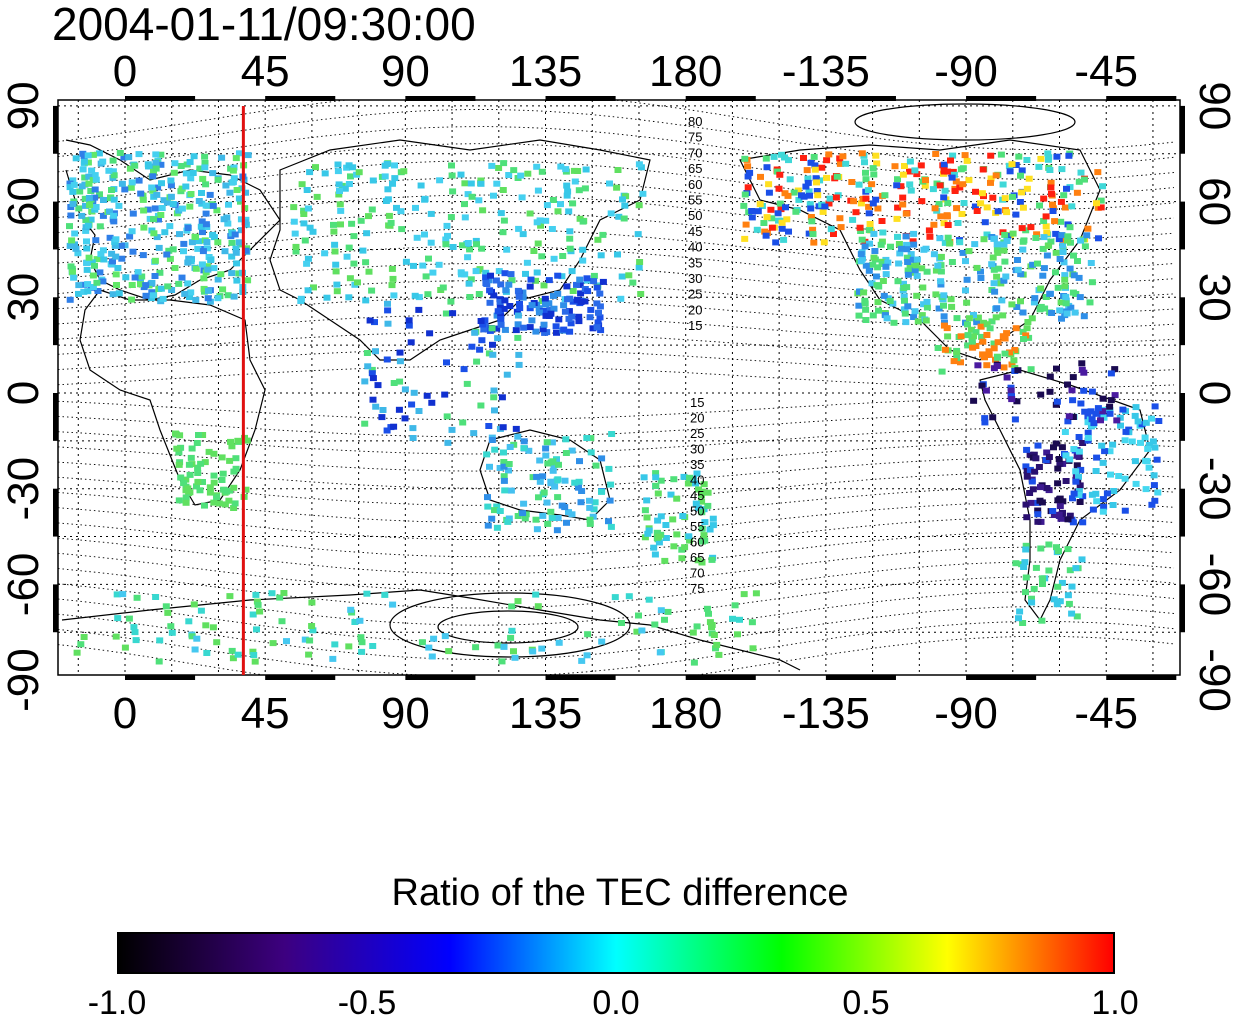 The height and width of the screenshot is (1024, 1240). Describe the element at coordinates (695, 262) in the screenshot. I see `contour-label: 35` at that location.